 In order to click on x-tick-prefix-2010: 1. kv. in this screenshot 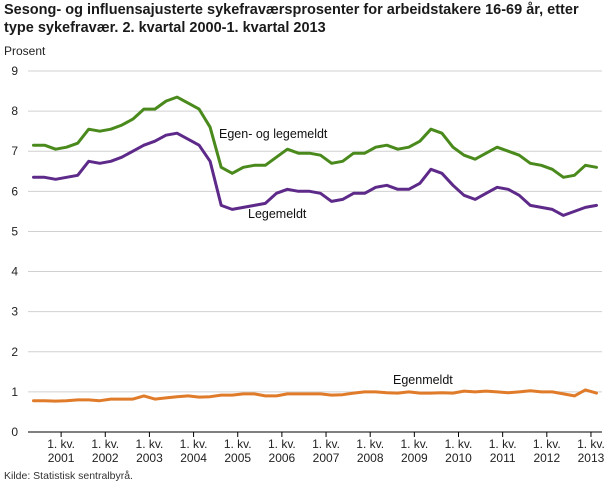, I will do `click(459, 444)`.